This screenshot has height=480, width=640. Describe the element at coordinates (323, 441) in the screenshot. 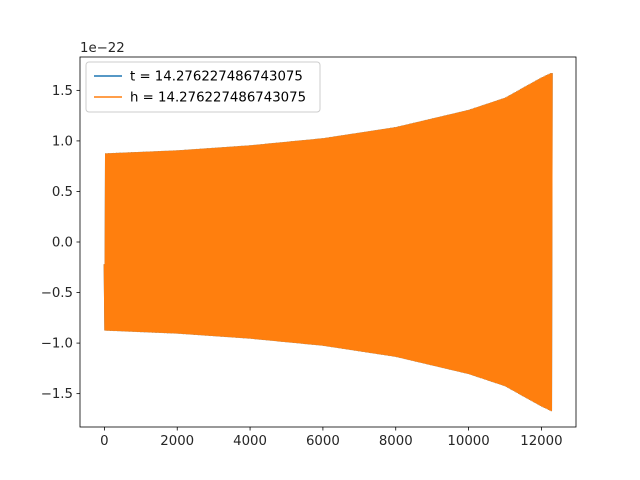

I see `x-tick-label: 6000` at that location.